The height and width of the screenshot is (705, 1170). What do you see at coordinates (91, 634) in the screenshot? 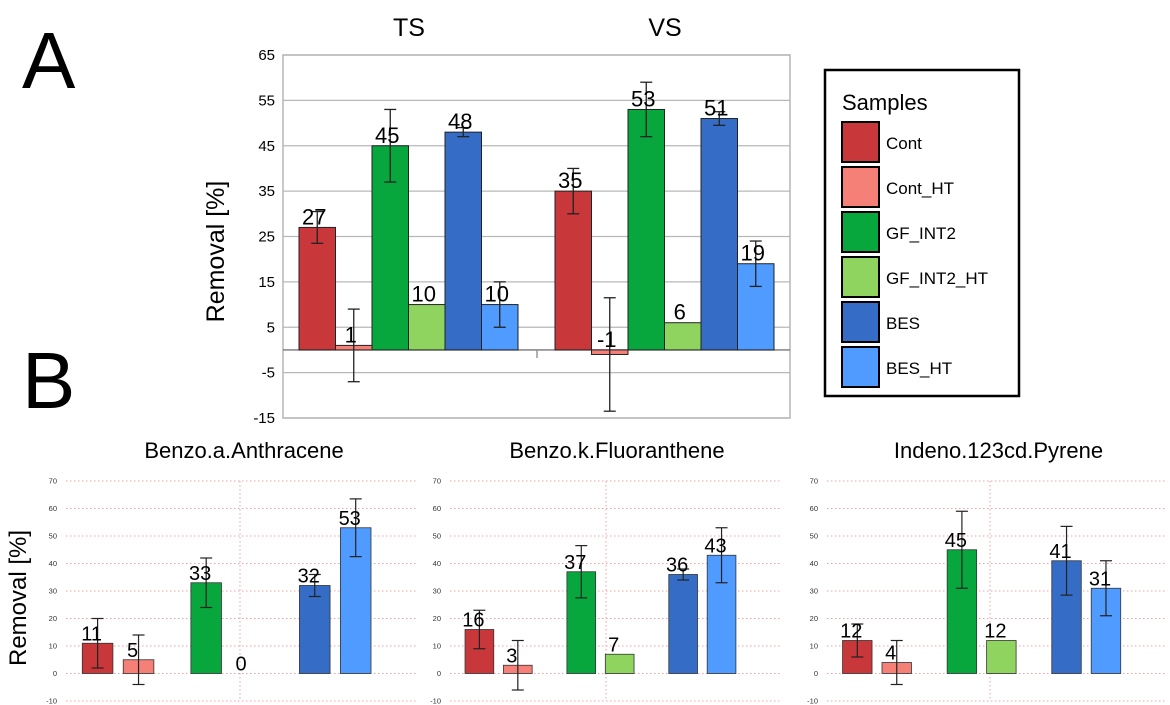
I see `data-label: 11` at bounding box center [91, 634].